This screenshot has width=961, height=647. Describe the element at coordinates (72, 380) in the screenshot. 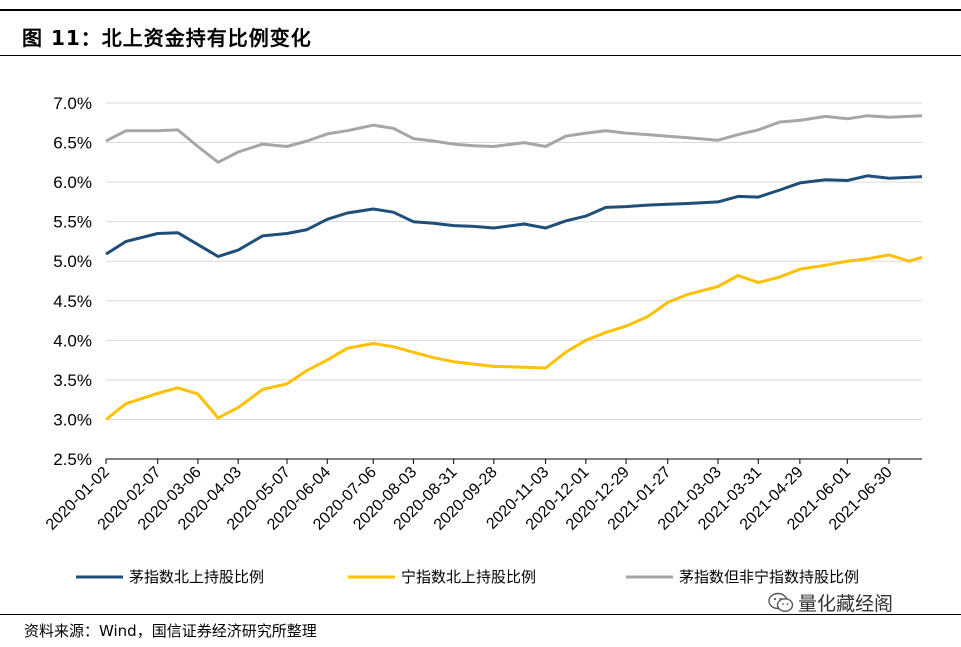

I see `y-tick-label: 3.5%` at that location.